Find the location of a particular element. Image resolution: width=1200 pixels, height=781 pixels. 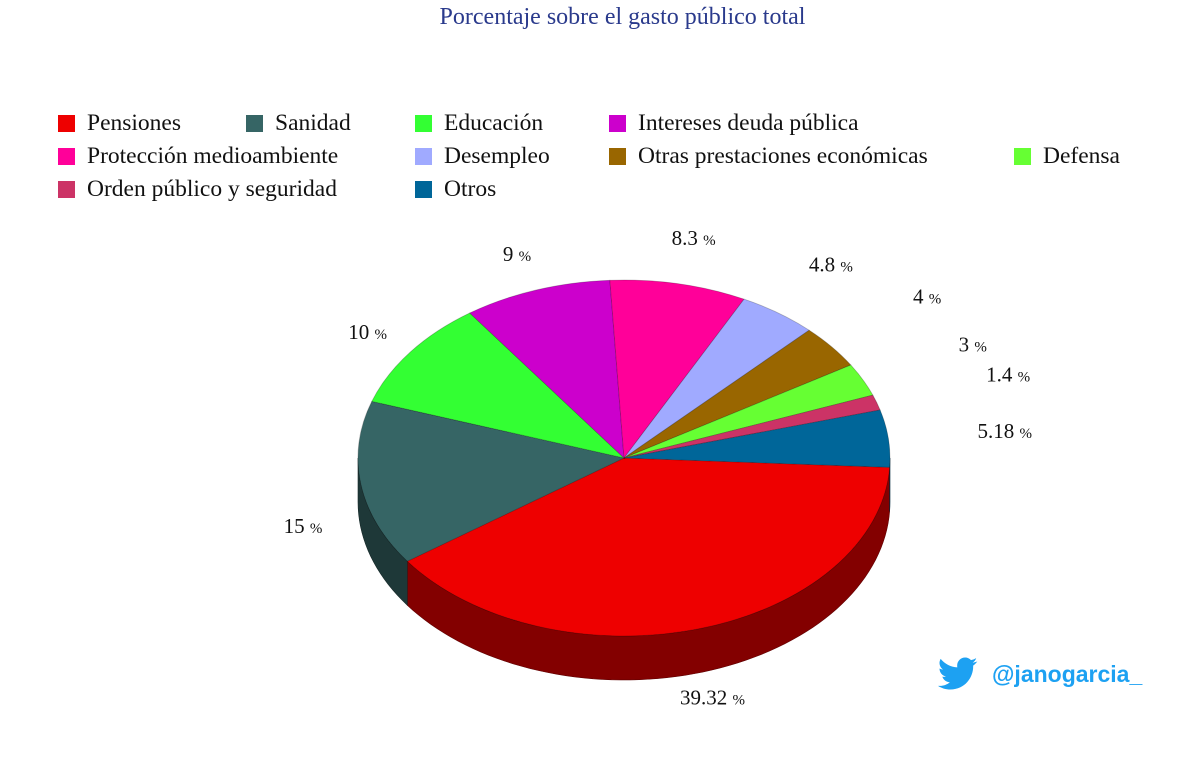

pie-data-label: 15 % is located at coordinates (303, 526).